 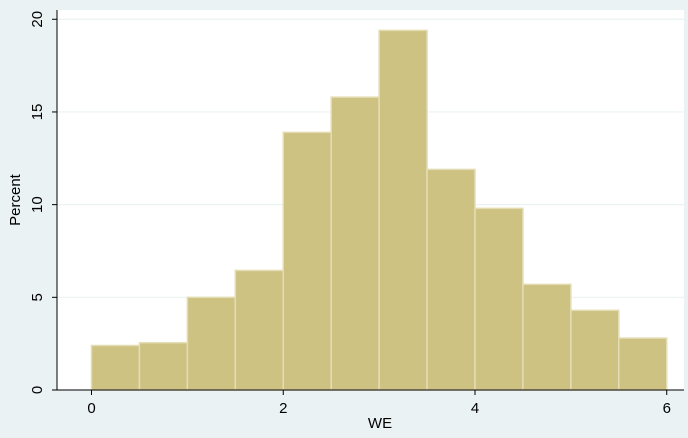 I want to click on x-tick-label: 2, so click(x=283, y=408).